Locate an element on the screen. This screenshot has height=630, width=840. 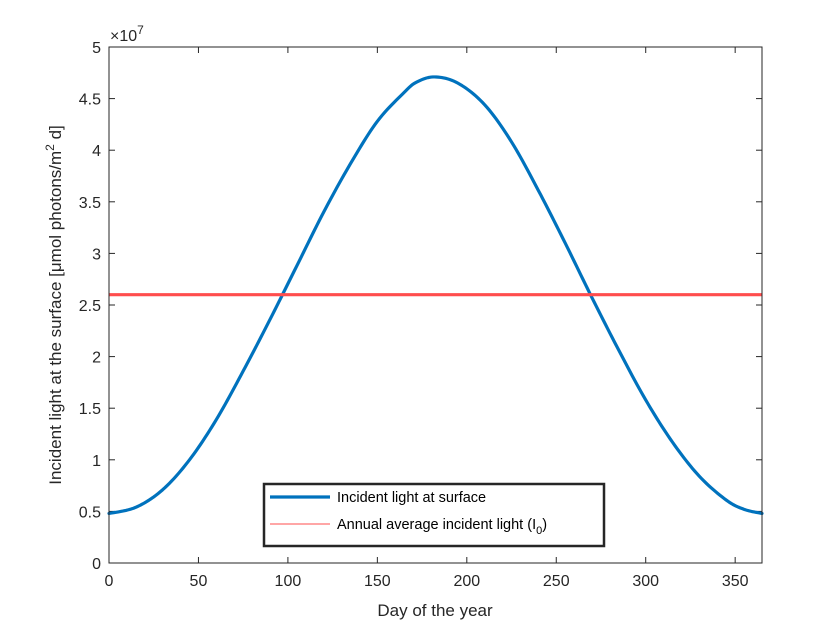
legend-label-annual-average: Annual average incident light (I0) is located at coordinates (442, 527).